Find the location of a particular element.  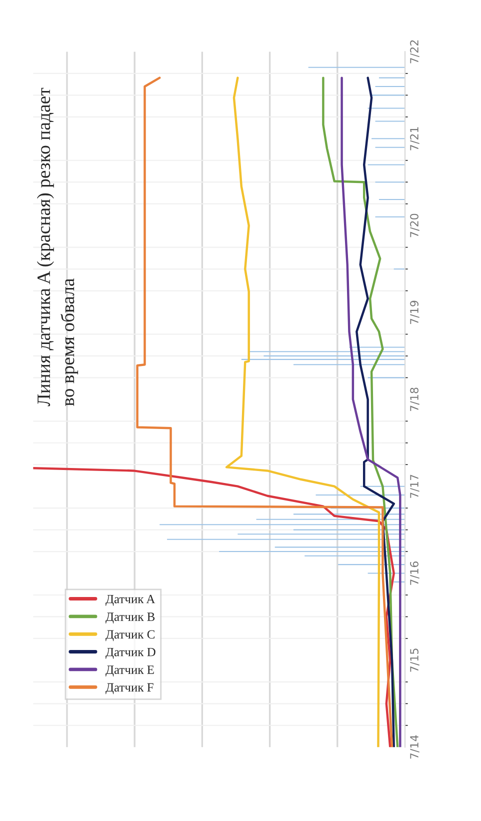

y-tick-label: 7/18 is located at coordinates (415, 399).